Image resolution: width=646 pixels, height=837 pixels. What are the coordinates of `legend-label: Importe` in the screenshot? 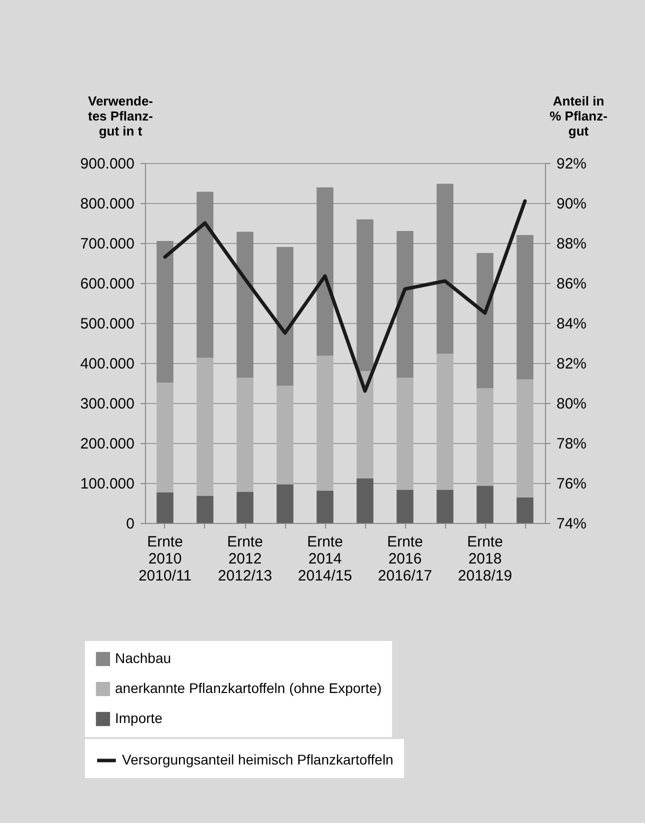 It's located at (139, 718).